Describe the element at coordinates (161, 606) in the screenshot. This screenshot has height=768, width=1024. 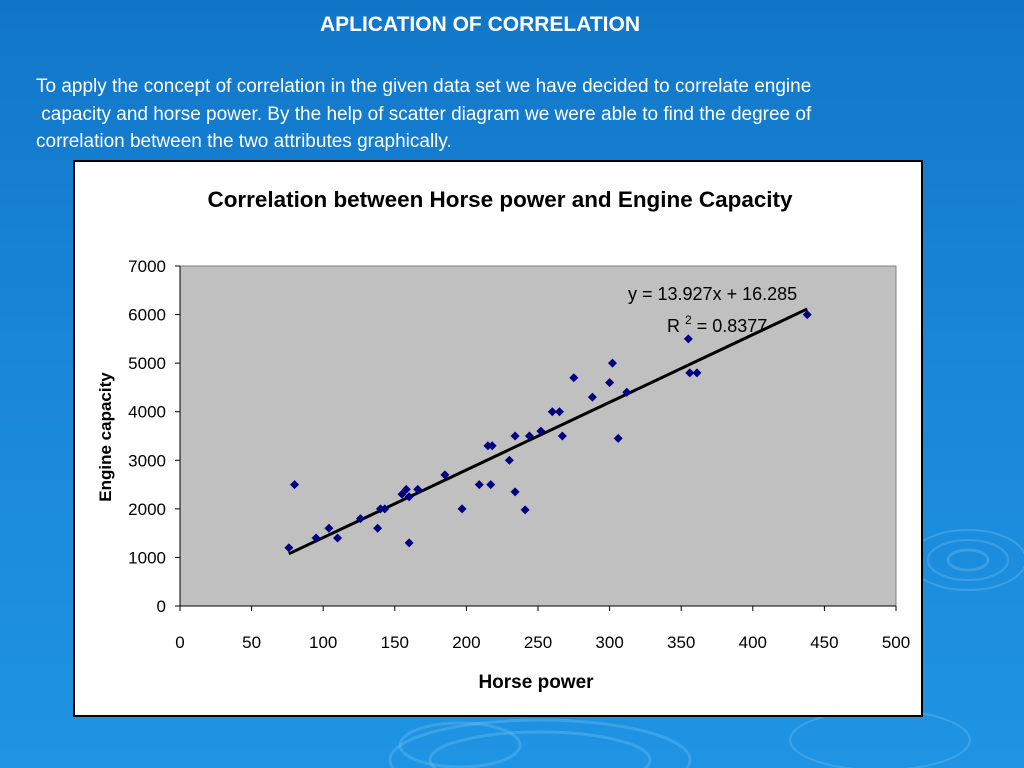
I see `y-tick-label: 0` at that location.